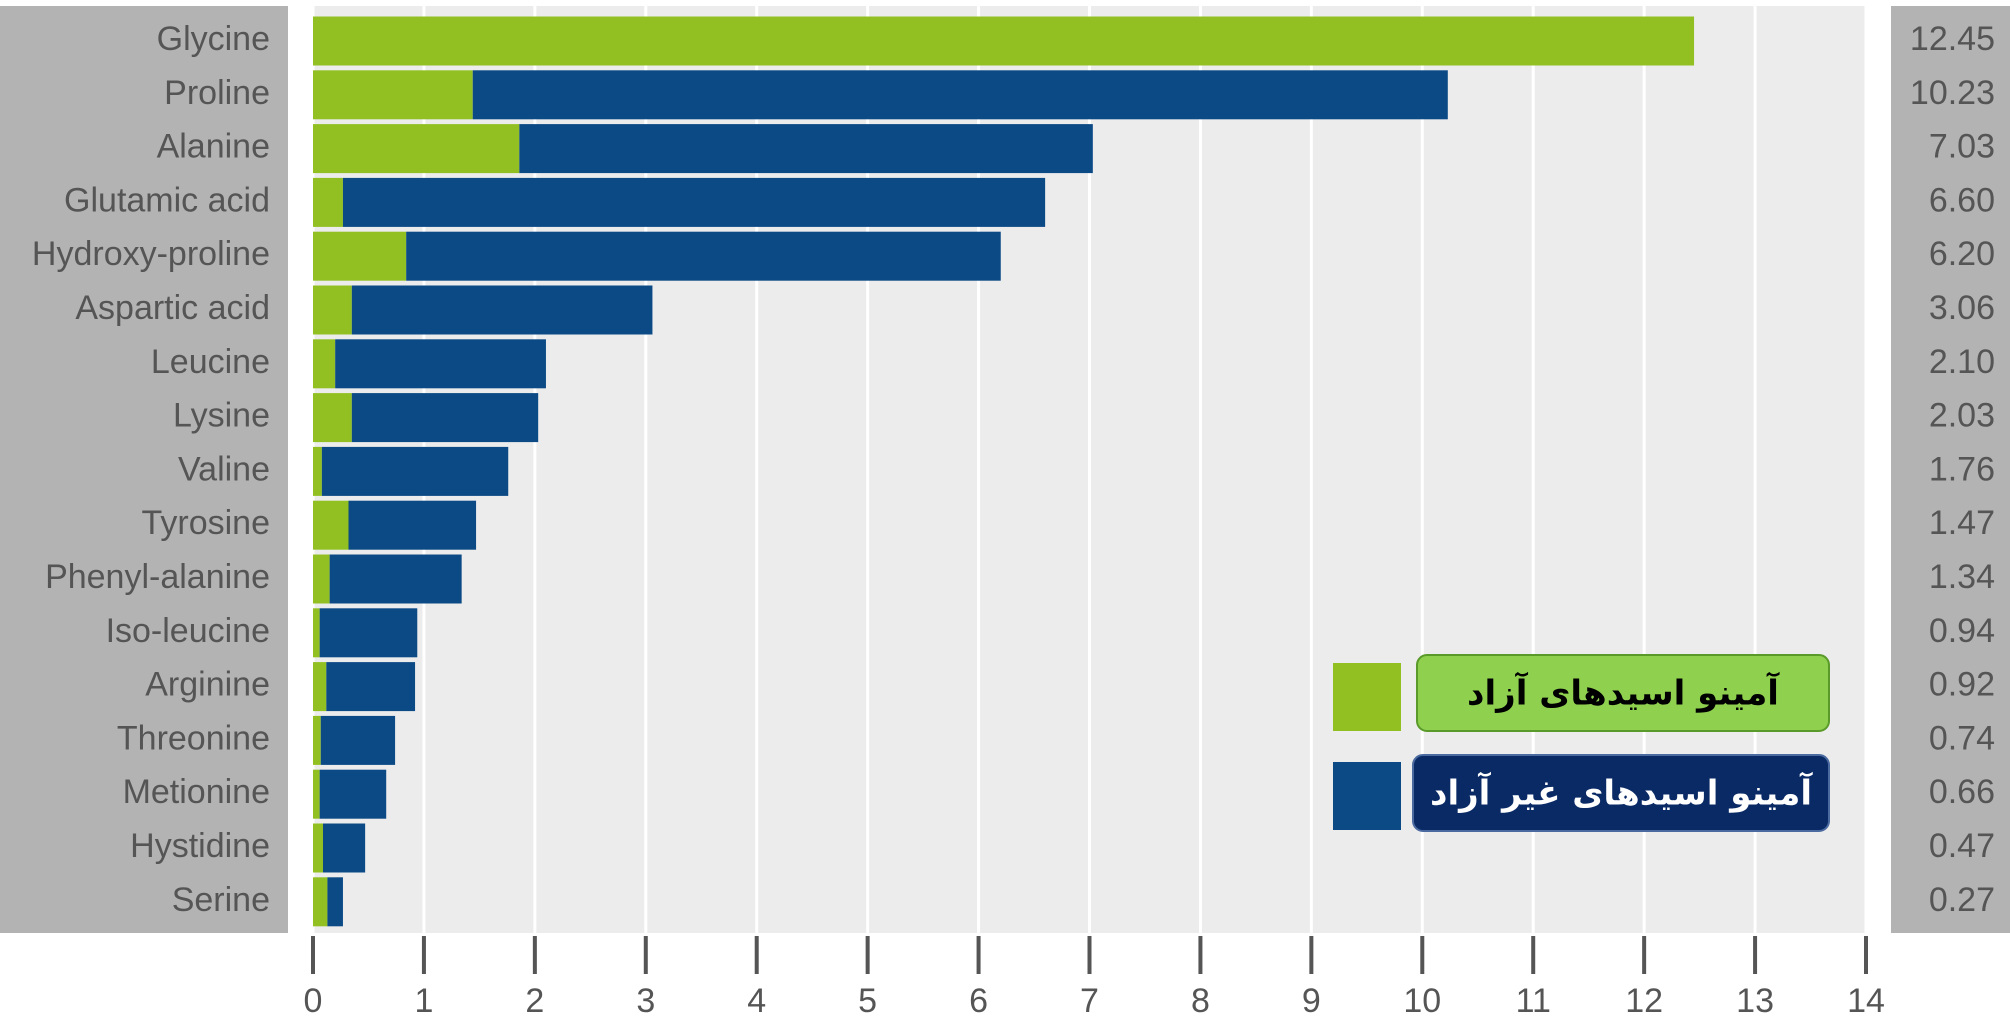 The image size is (2010, 1027). What do you see at coordinates (213, 147) in the screenshot?
I see `category-label: Alanine` at bounding box center [213, 147].